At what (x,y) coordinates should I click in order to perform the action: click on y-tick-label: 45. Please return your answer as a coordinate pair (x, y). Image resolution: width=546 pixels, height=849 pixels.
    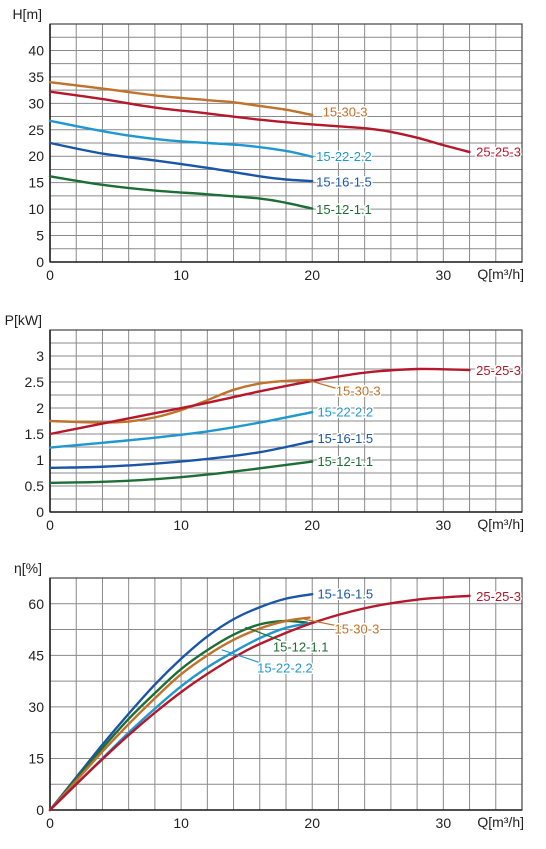
    Looking at the image, I should click on (36, 655).